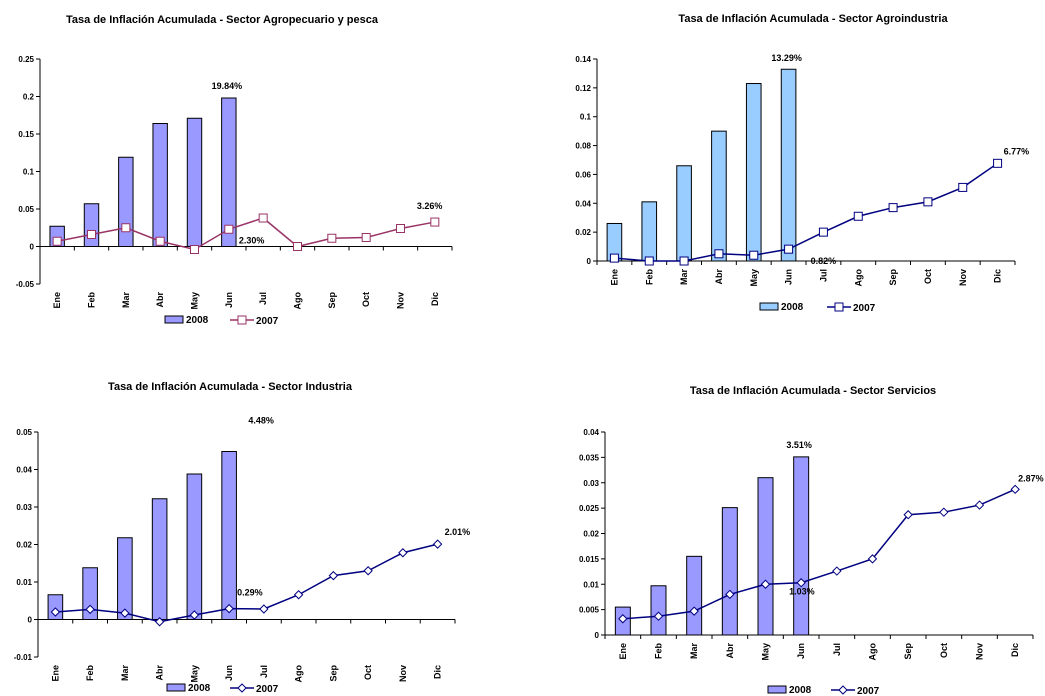 This screenshot has height=696, width=1045. I want to click on x-tick-label: Sep, so click(893, 277).